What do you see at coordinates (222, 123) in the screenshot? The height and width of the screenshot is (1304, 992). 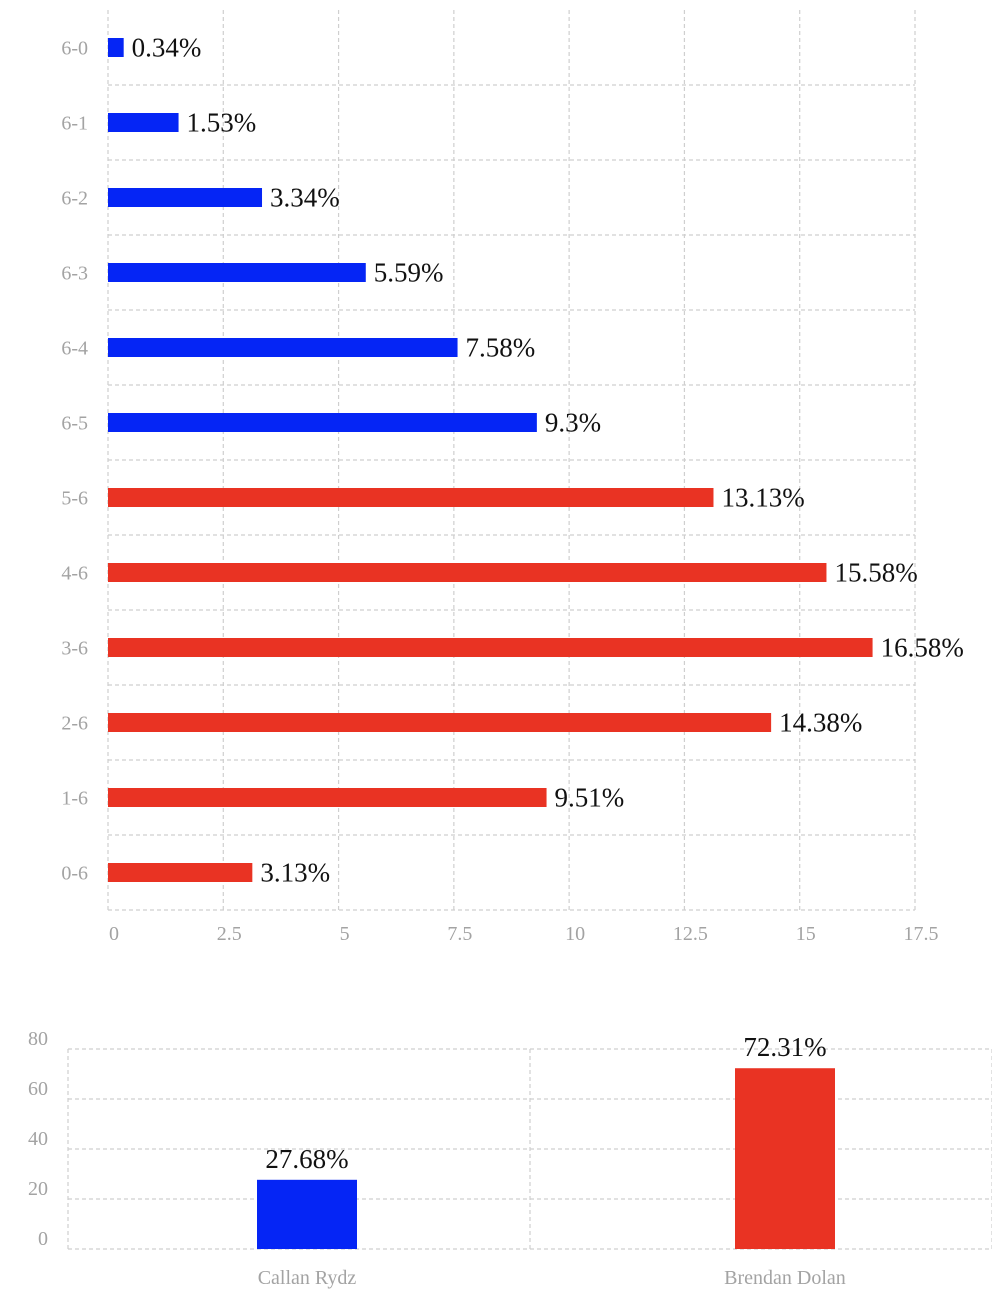 I see `data-label-6-1: 1.53%` at bounding box center [222, 123].